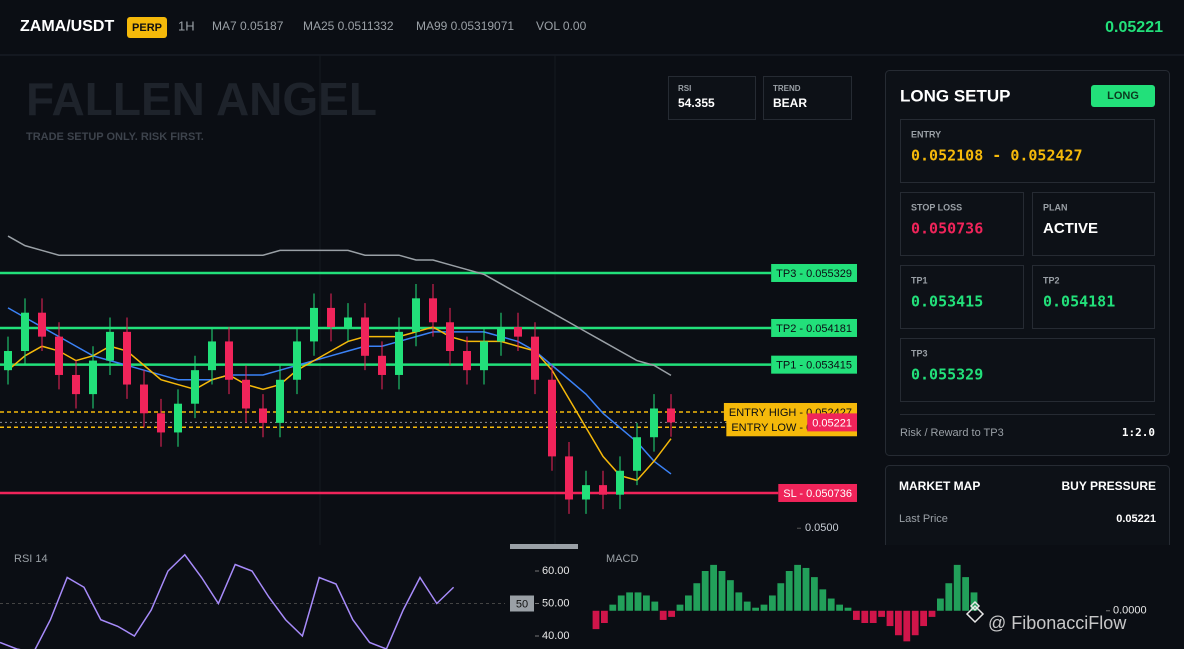 The height and width of the screenshot is (649, 1184). What do you see at coordinates (348, 26) in the screenshot?
I see `ma25: MA25 0.0511332` at bounding box center [348, 26].